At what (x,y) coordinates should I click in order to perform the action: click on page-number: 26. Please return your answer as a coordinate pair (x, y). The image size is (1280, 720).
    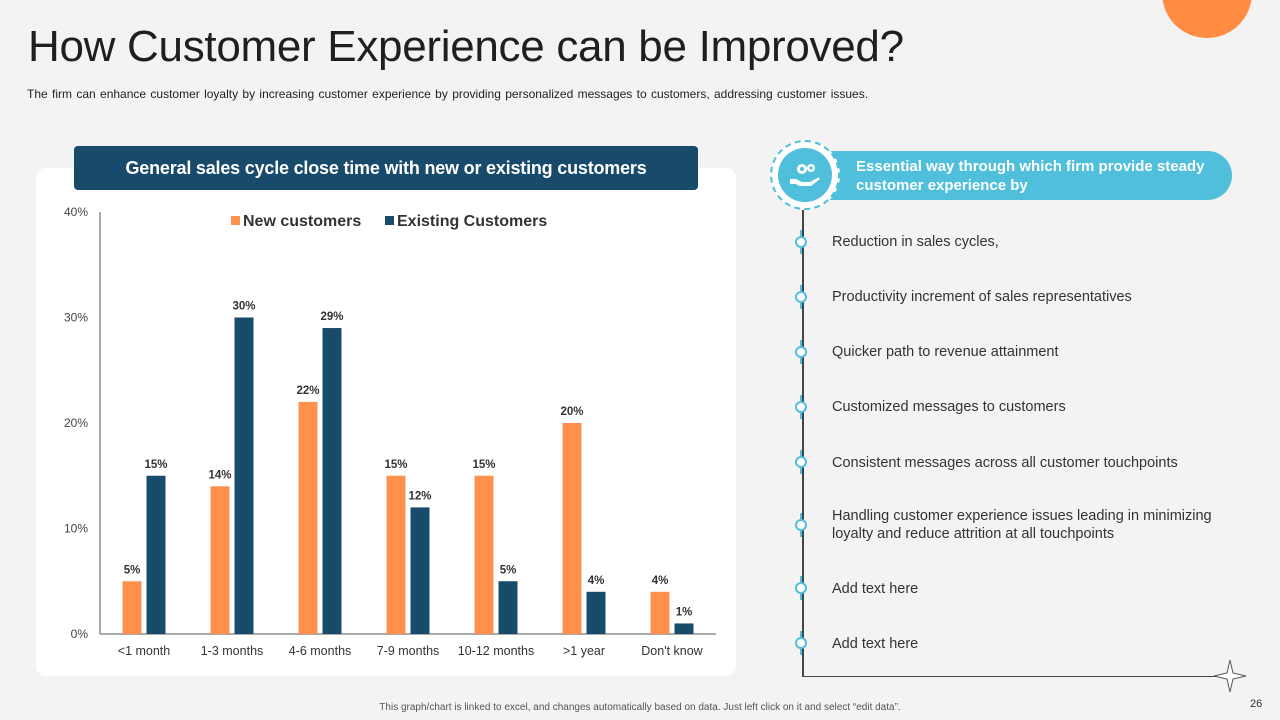
    Looking at the image, I should click on (1256, 704).